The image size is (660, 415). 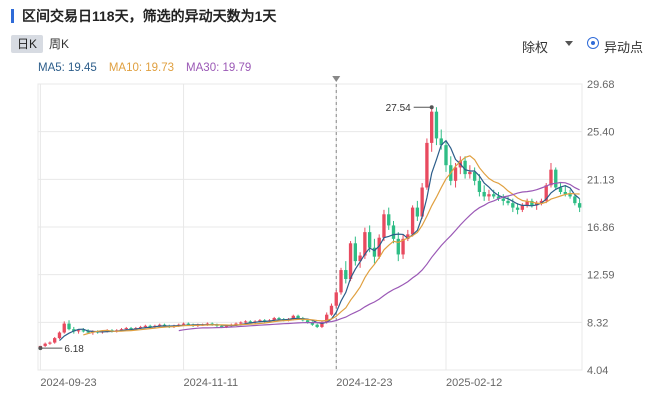 I want to click on radio-button-icon, so click(x=593, y=43).